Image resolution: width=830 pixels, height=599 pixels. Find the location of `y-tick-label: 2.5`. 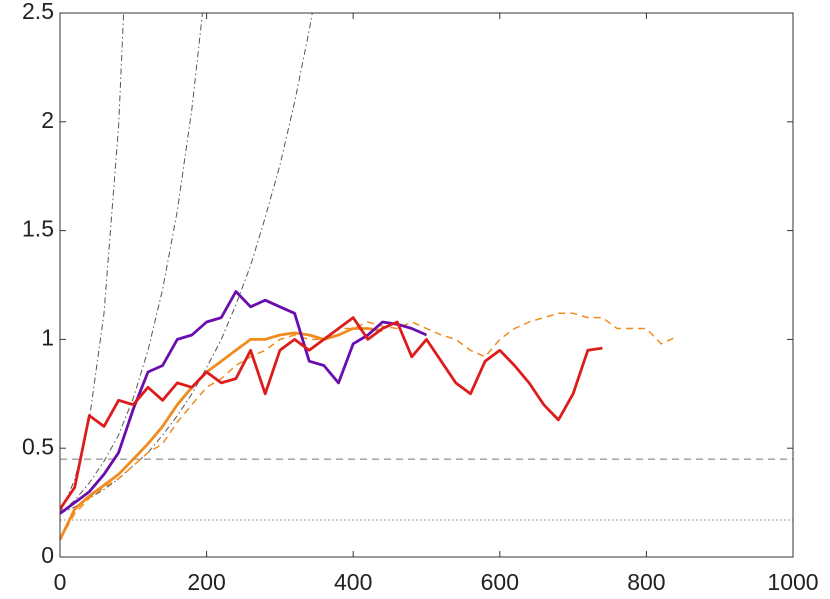

y-tick-label: 2.5 is located at coordinates (38, 12).